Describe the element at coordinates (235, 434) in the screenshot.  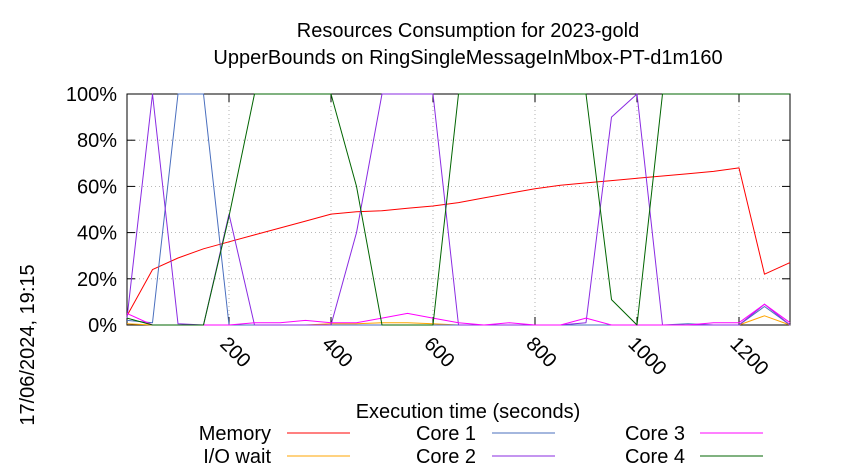
I see `legend-label: Memory` at that location.